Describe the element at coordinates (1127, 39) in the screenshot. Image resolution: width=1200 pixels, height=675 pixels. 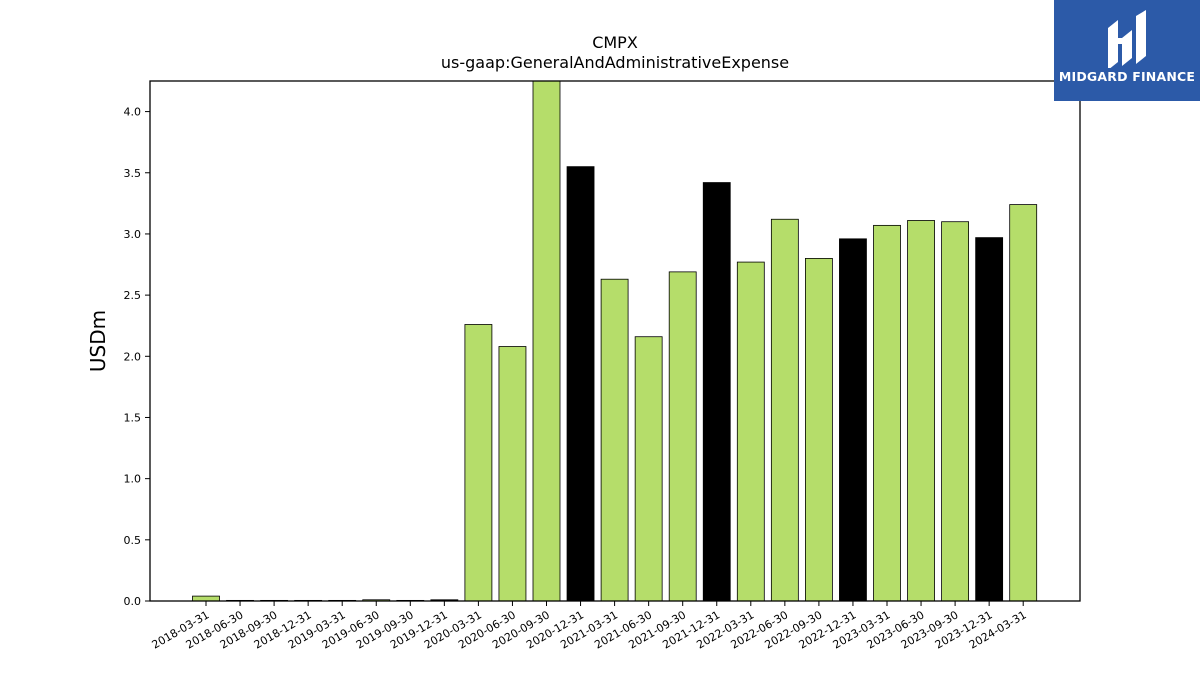
I see `logo-mark-icon` at that location.